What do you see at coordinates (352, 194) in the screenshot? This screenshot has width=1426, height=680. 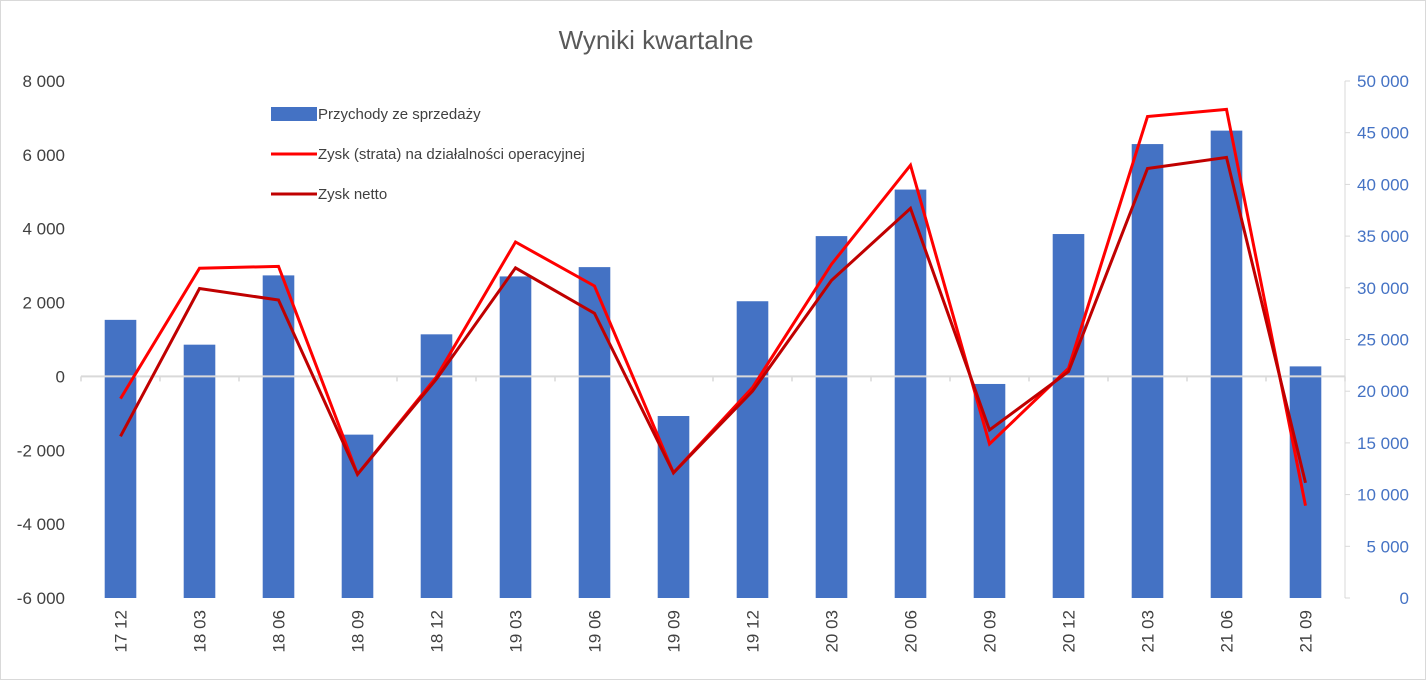 I see `legend-label-2: Zysk netto` at bounding box center [352, 194].